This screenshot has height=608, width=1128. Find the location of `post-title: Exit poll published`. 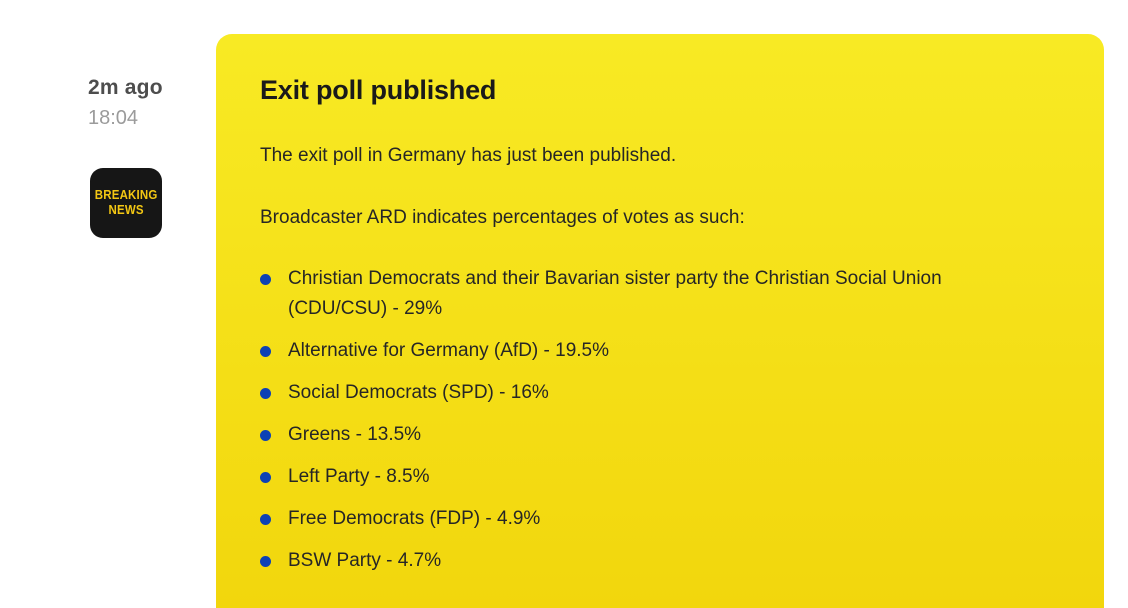

post-title: Exit poll published is located at coordinates (378, 90).